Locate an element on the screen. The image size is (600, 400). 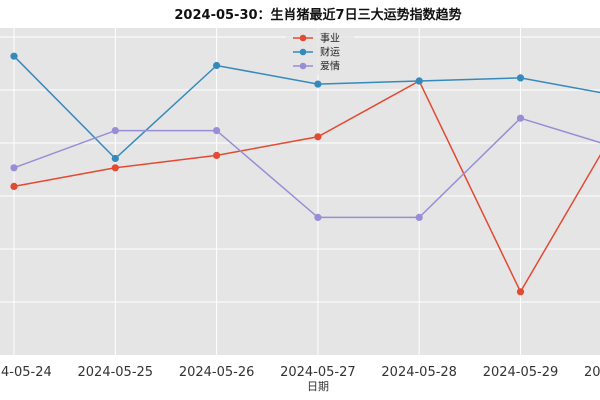
x-axis-label: 日期 is located at coordinates (318, 386).